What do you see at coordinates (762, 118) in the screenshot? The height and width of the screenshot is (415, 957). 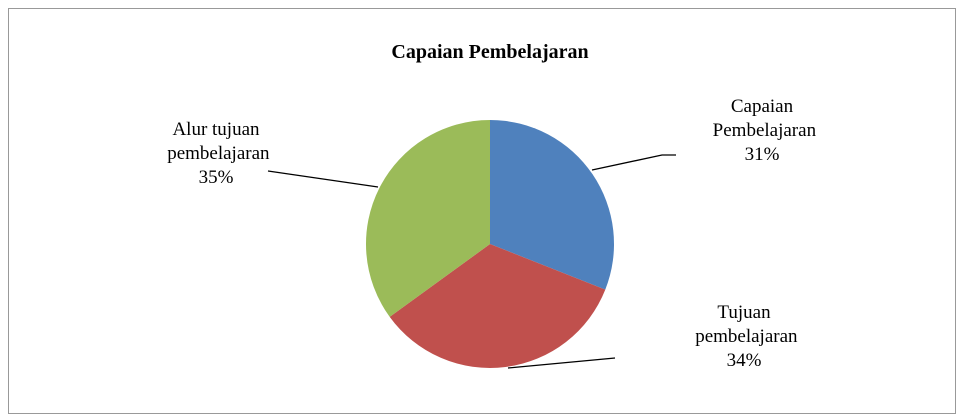 I see `data-label-category: Capaian Pembelajaran` at bounding box center [762, 118].